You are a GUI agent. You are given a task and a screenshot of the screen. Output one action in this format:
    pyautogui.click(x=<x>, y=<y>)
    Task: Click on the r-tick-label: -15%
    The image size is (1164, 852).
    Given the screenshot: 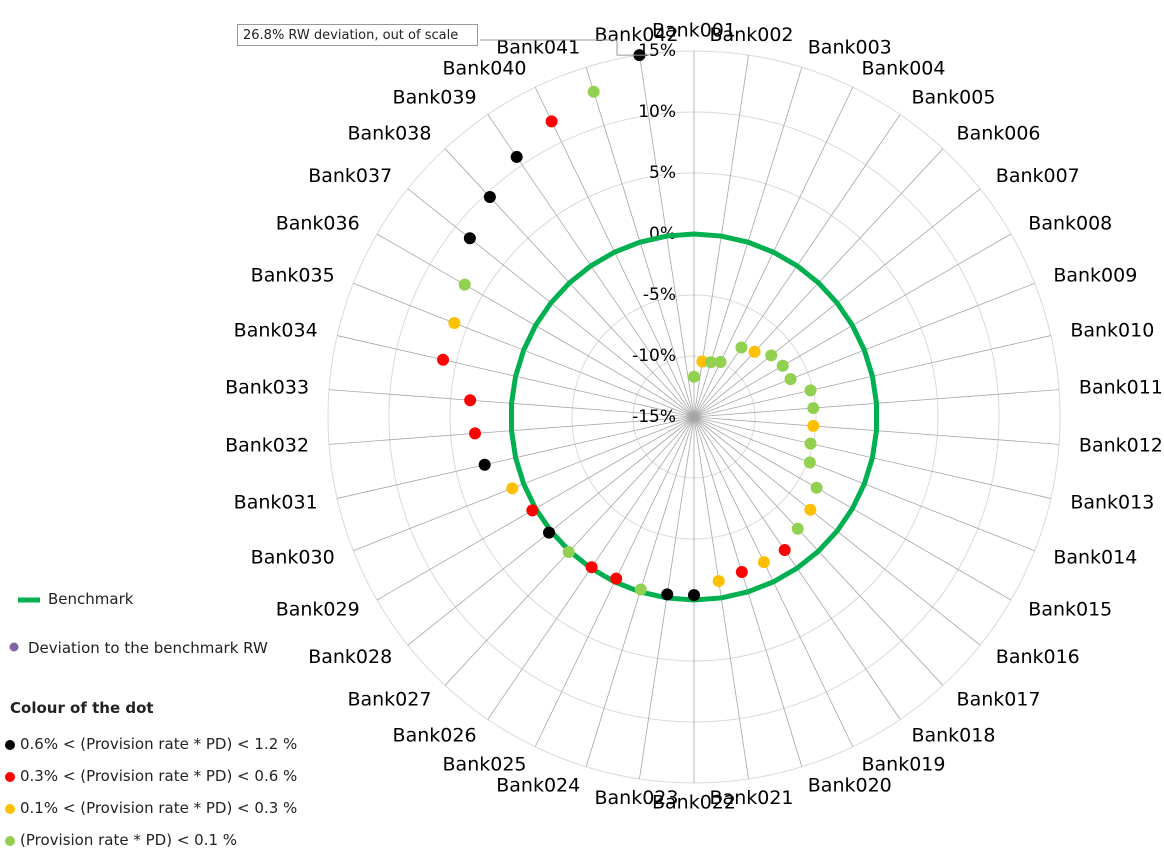 What is the action you would take?
    pyautogui.click(x=654, y=417)
    